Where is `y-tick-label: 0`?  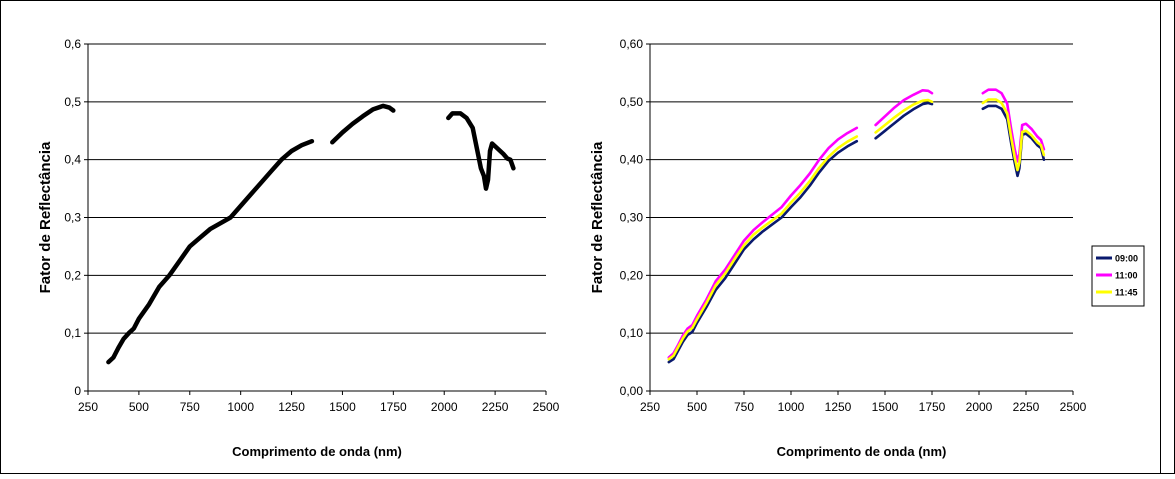
y-tick-label: 0 is located at coordinates (77, 391).